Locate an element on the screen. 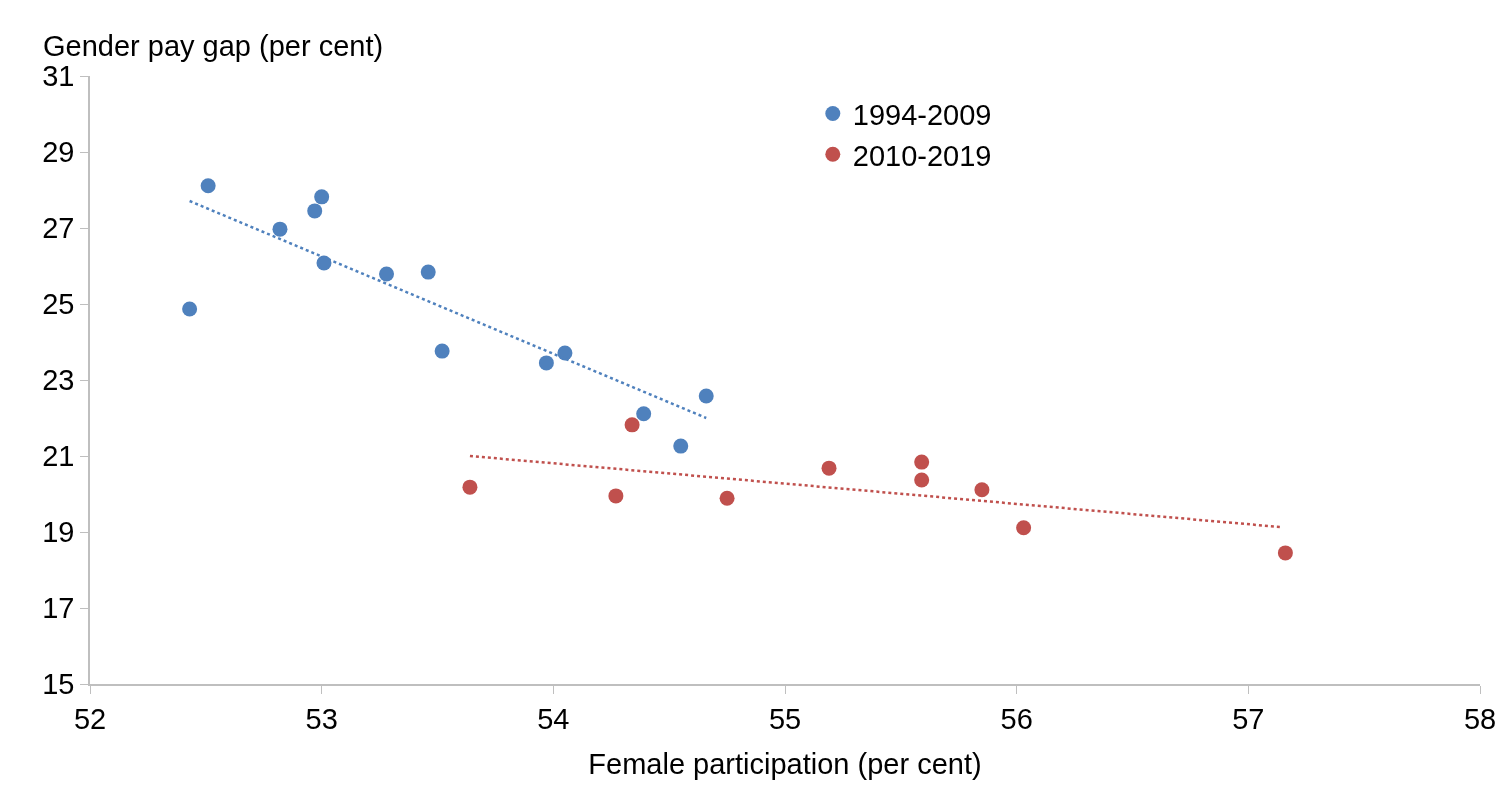  y-axis-title: Gender pay gap (per cent) is located at coordinates (213, 46).